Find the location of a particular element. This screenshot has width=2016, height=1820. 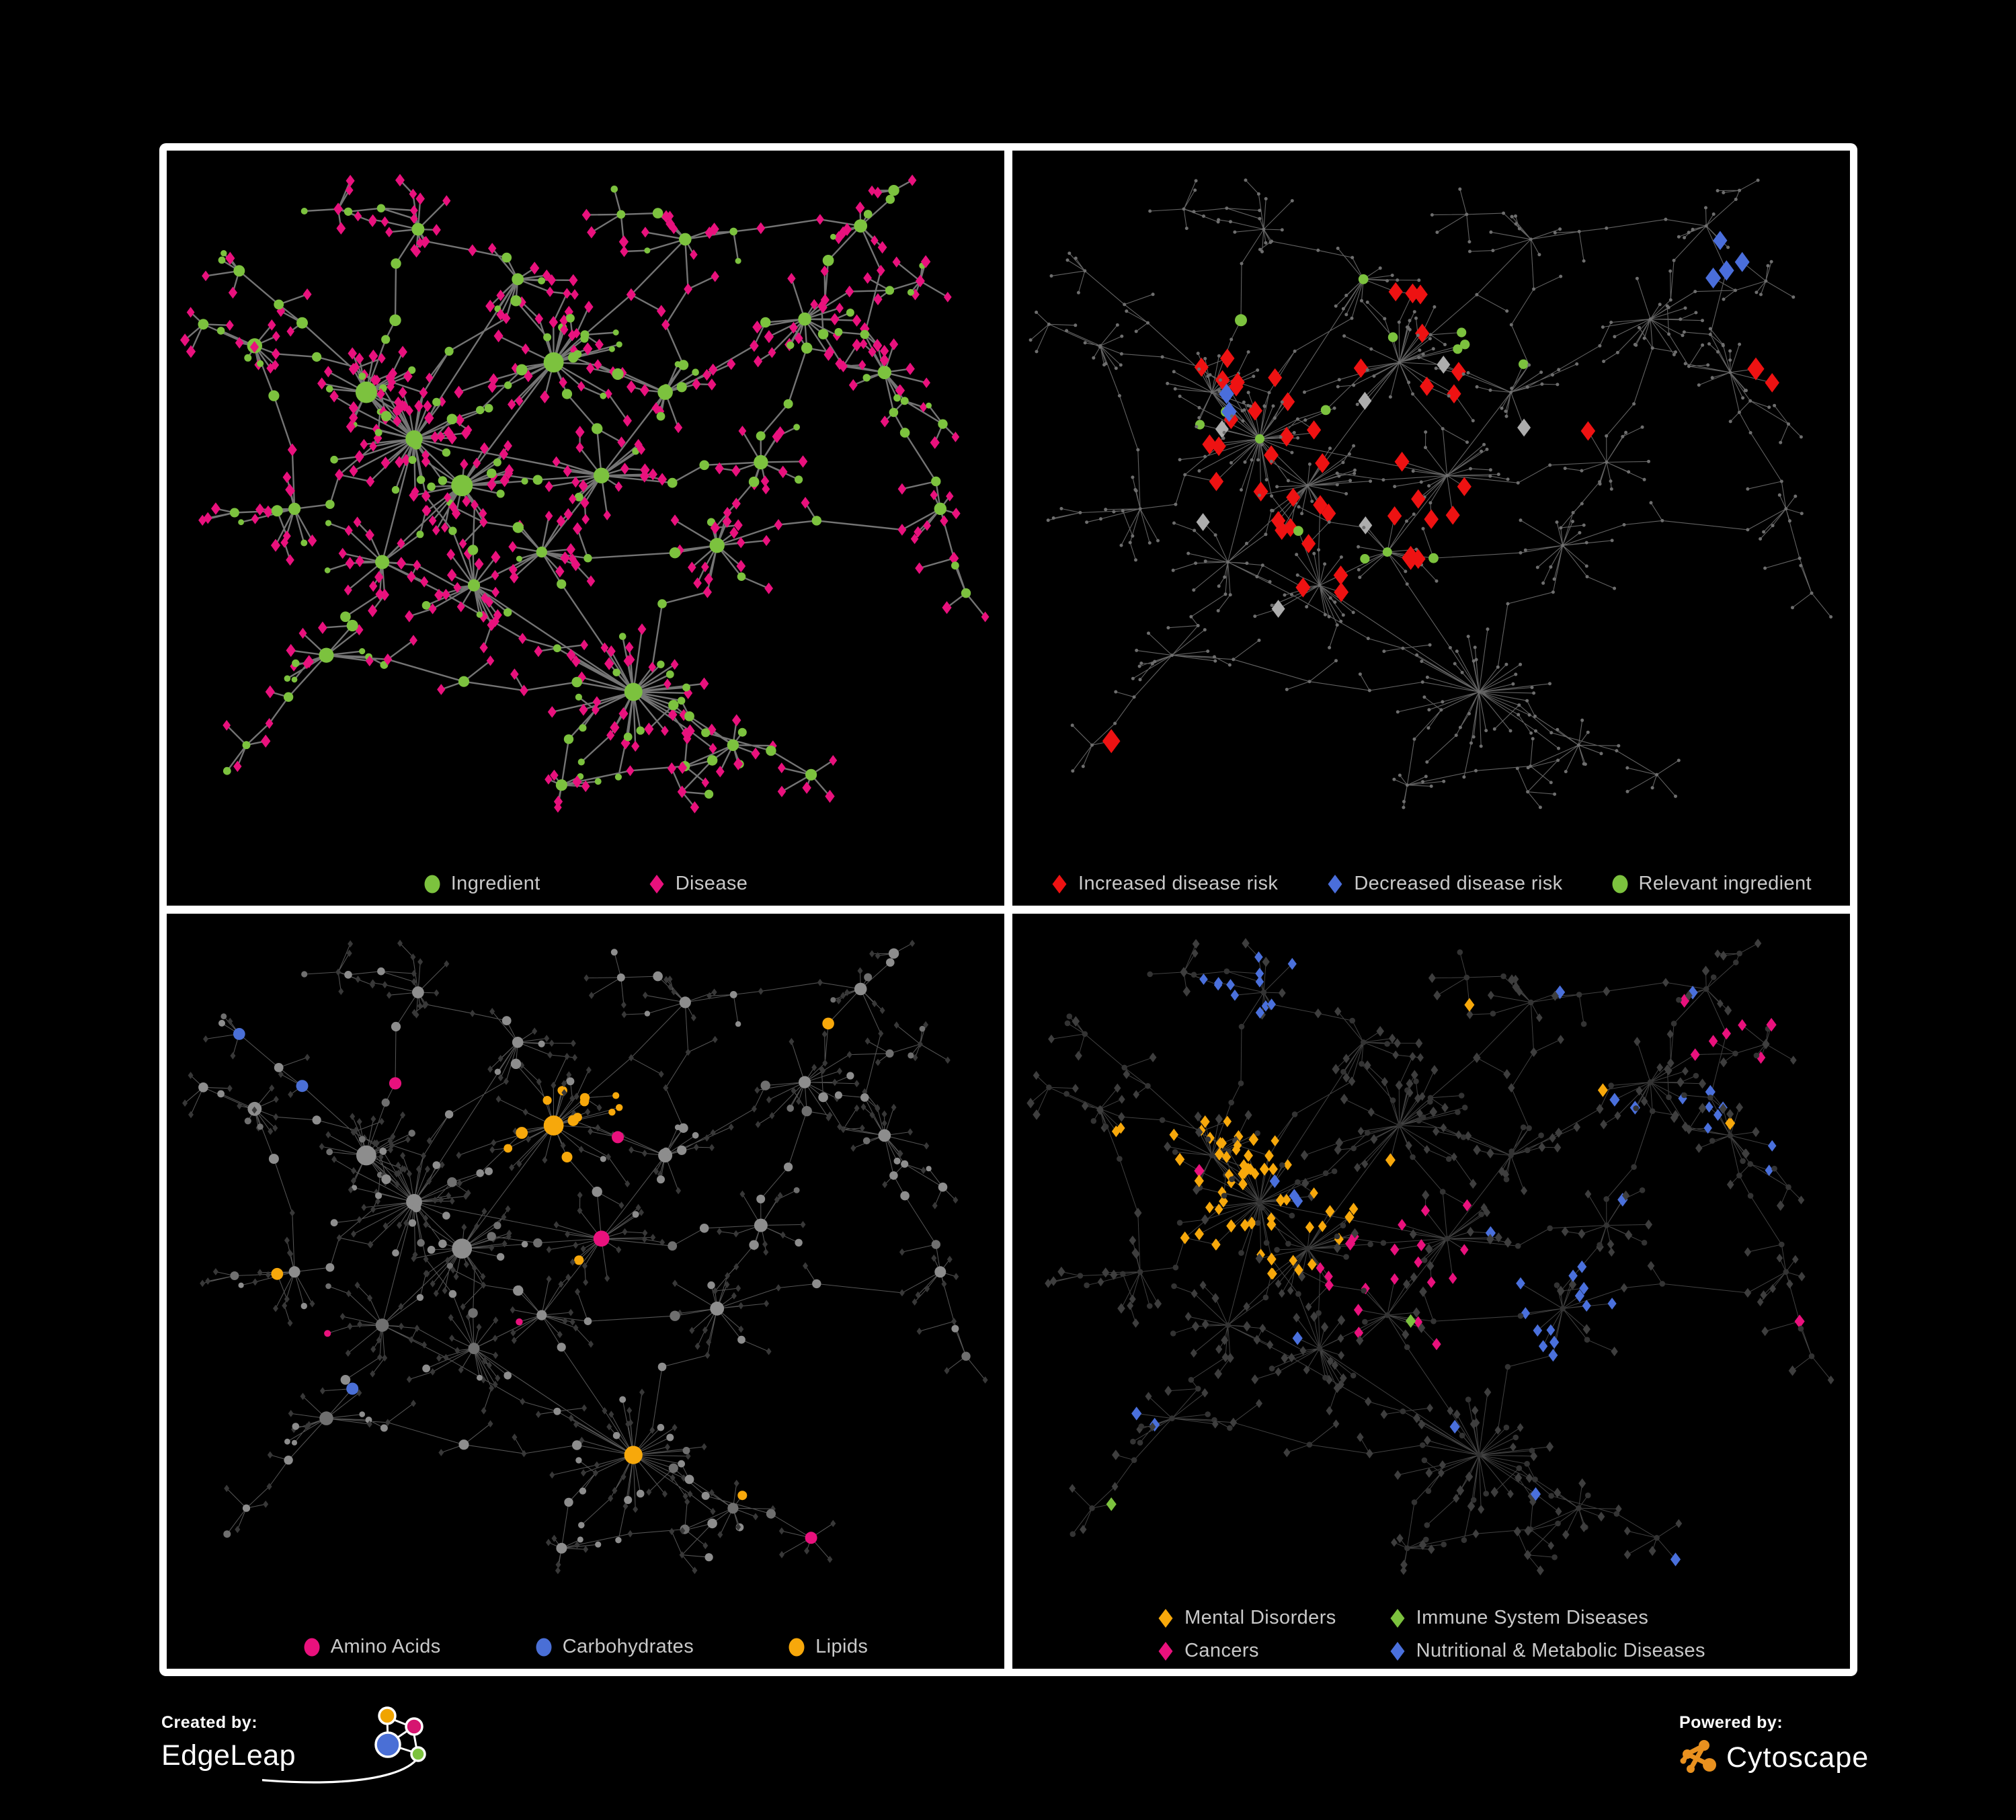

legend-item: Nutritional & Metabolic Diseases is located at coordinates (1547, 1651).